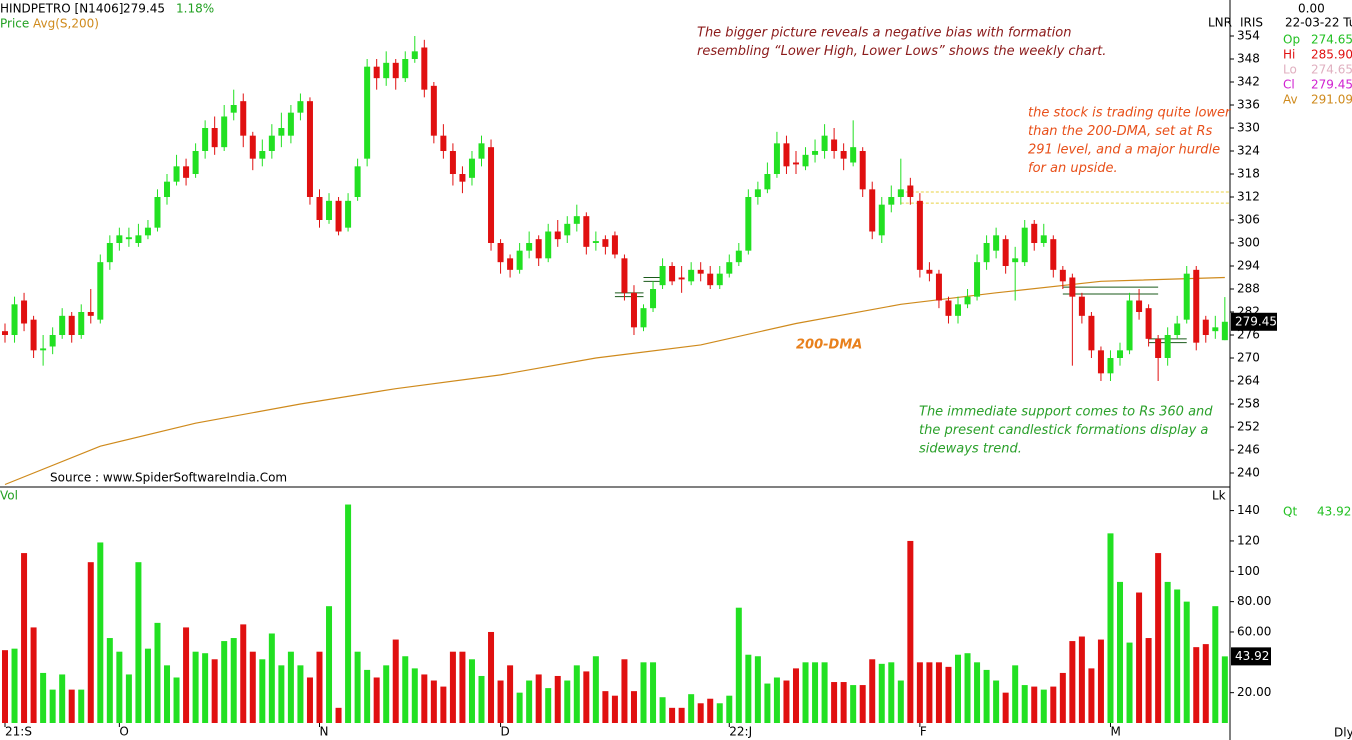 The image size is (1352, 740). I want to click on info-value: 274.65, so click(1331, 70).